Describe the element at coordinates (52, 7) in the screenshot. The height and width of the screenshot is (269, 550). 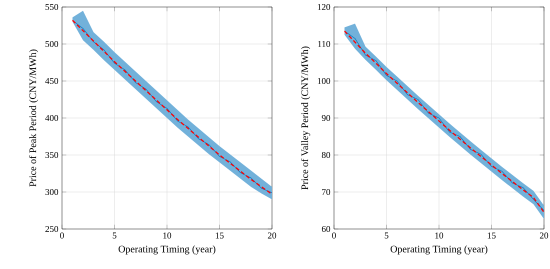
I see `y-tick-label: 550` at that location.